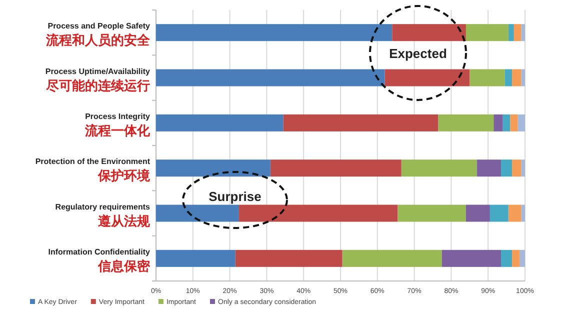 The width and height of the screenshot is (583, 325). Describe the element at coordinates (98, 35) in the screenshot. I see `y-tick-label: Process and People Safety 流程和人员的安全` at that location.